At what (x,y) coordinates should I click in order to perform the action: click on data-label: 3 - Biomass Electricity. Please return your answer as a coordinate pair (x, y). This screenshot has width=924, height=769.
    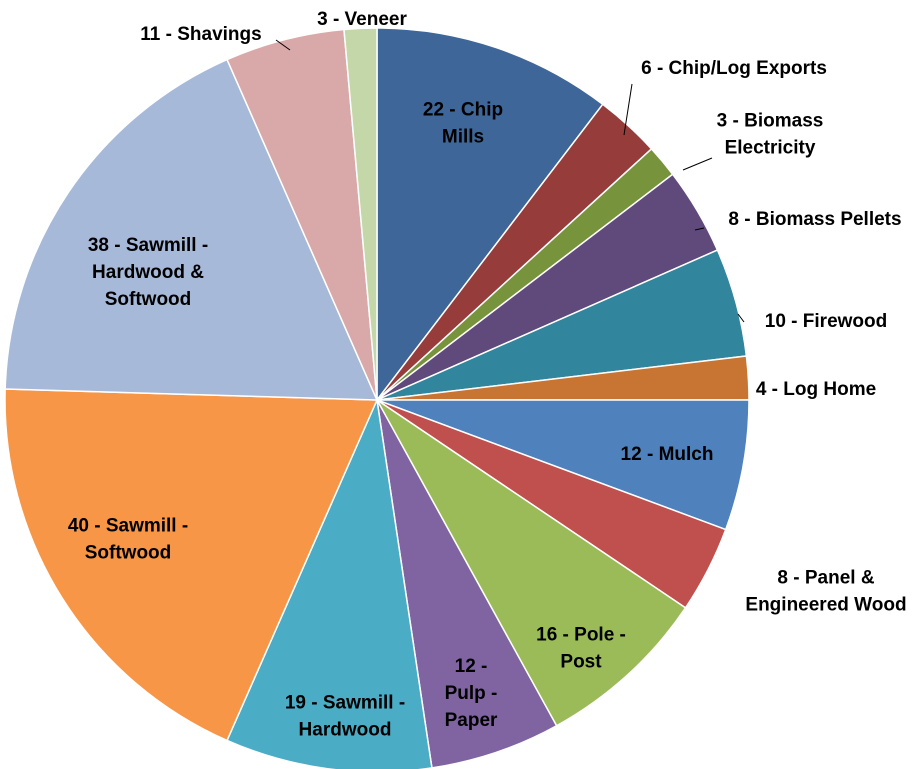
    Looking at the image, I should click on (770, 135).